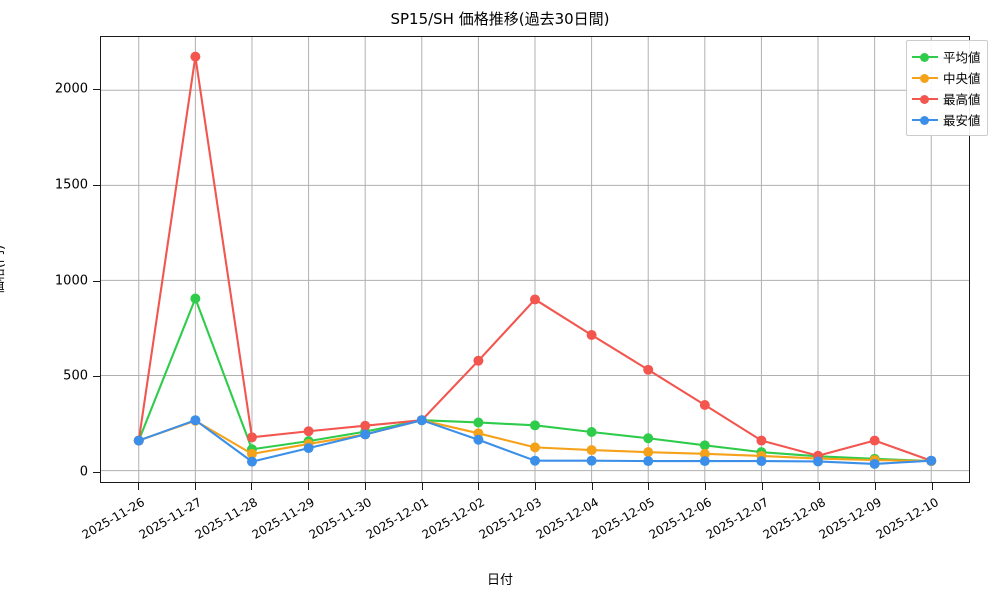 The height and width of the screenshot is (600, 1000). I want to click on legend-item-2: 中央値, so click(946, 77).